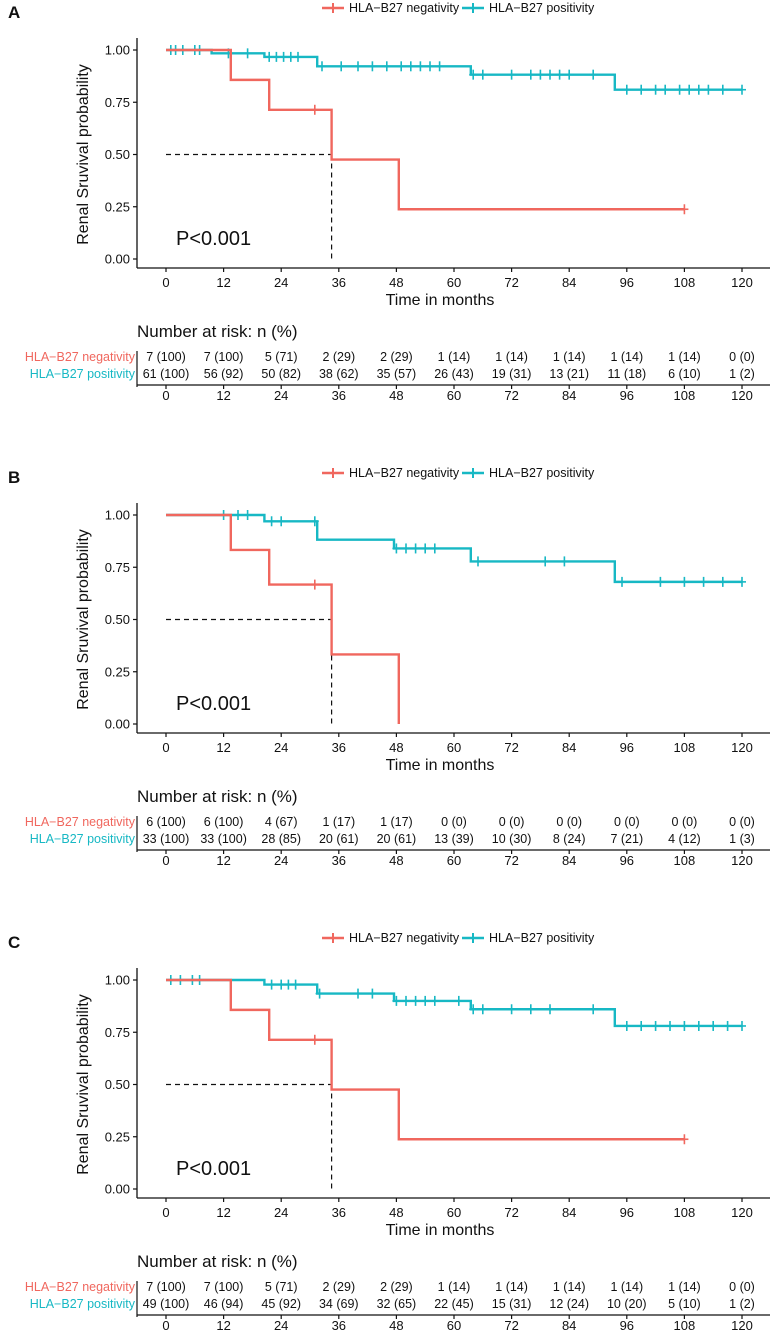 The width and height of the screenshot is (774, 1339). I want to click on p-value: P<0.001, so click(213, 704).